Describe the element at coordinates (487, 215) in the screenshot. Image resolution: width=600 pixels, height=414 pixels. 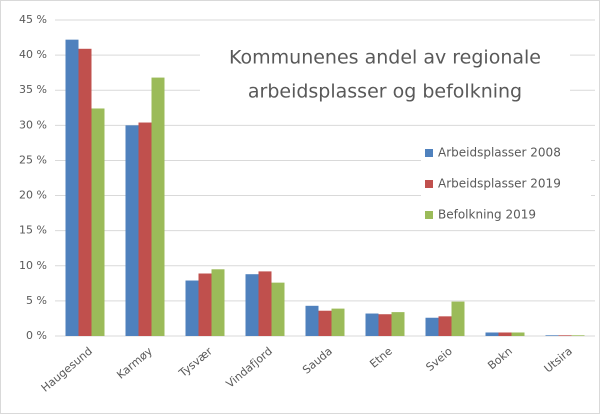
I see `legend-label: Befolkning 2019` at that location.